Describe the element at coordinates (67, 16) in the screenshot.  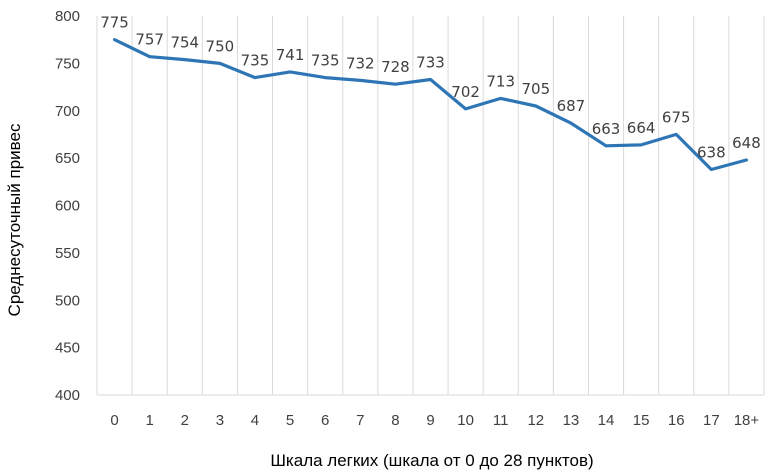
I see `y-tick-label: 800` at that location.